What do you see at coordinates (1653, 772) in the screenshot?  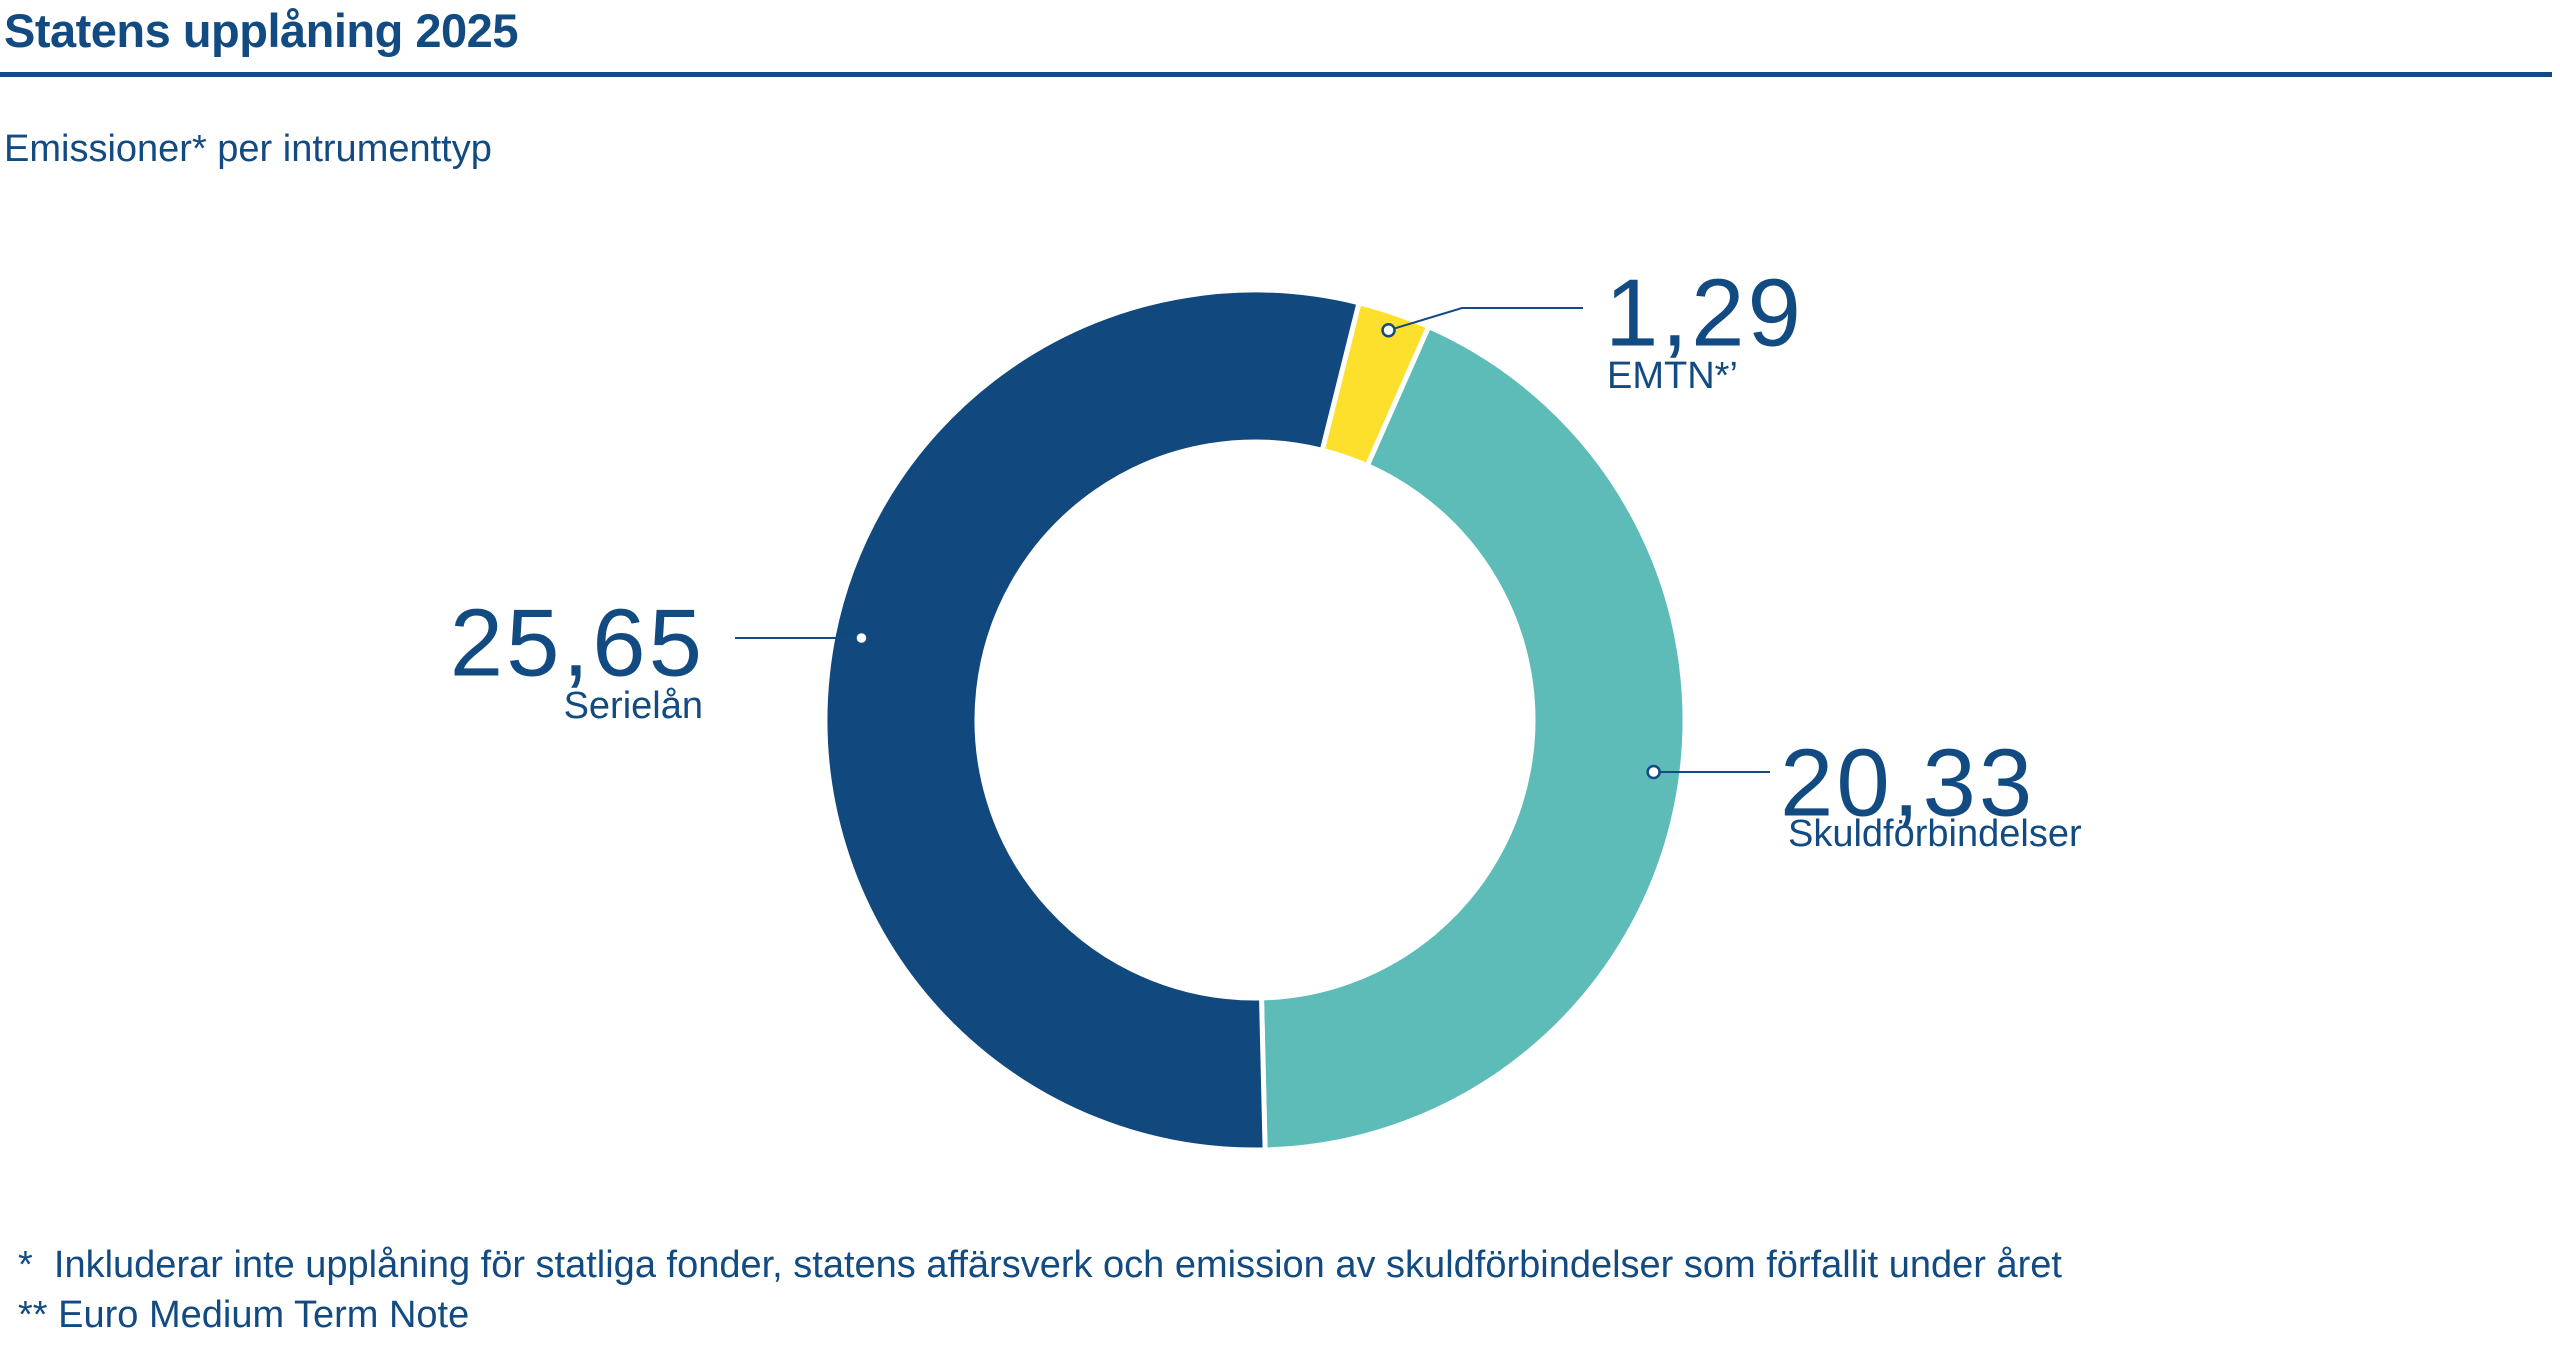 I see `leader-dot-skuldförbindelser` at bounding box center [1653, 772].